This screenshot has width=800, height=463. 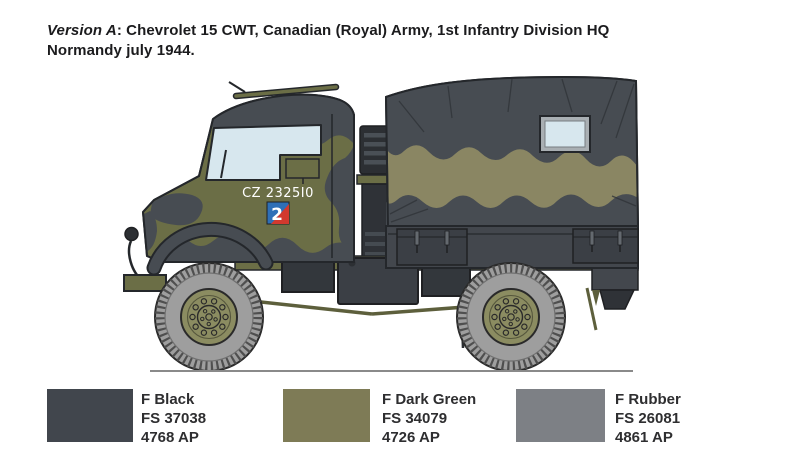 I want to click on nose-camo, so click(x=150, y=231).